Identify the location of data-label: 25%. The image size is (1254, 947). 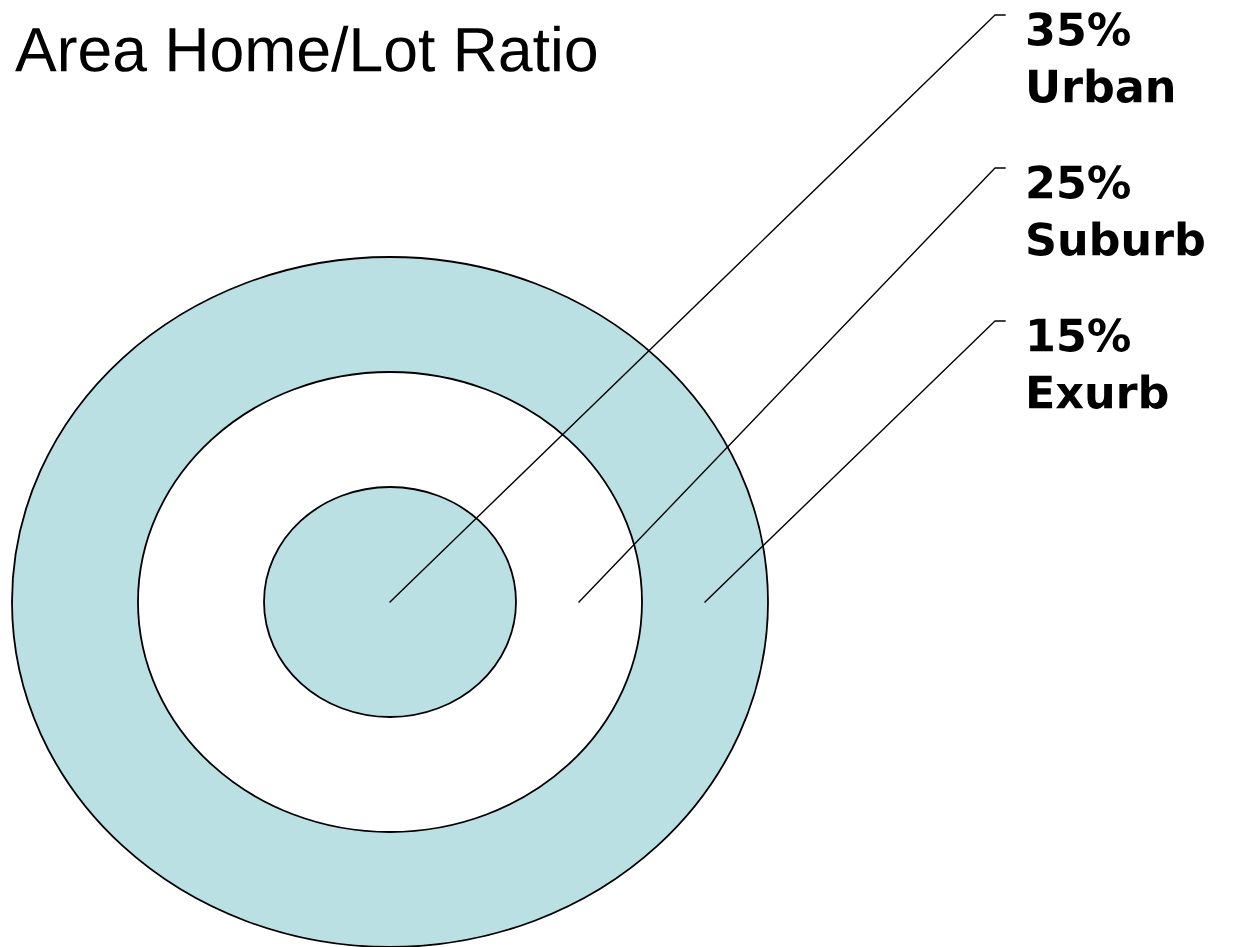
(1079, 182).